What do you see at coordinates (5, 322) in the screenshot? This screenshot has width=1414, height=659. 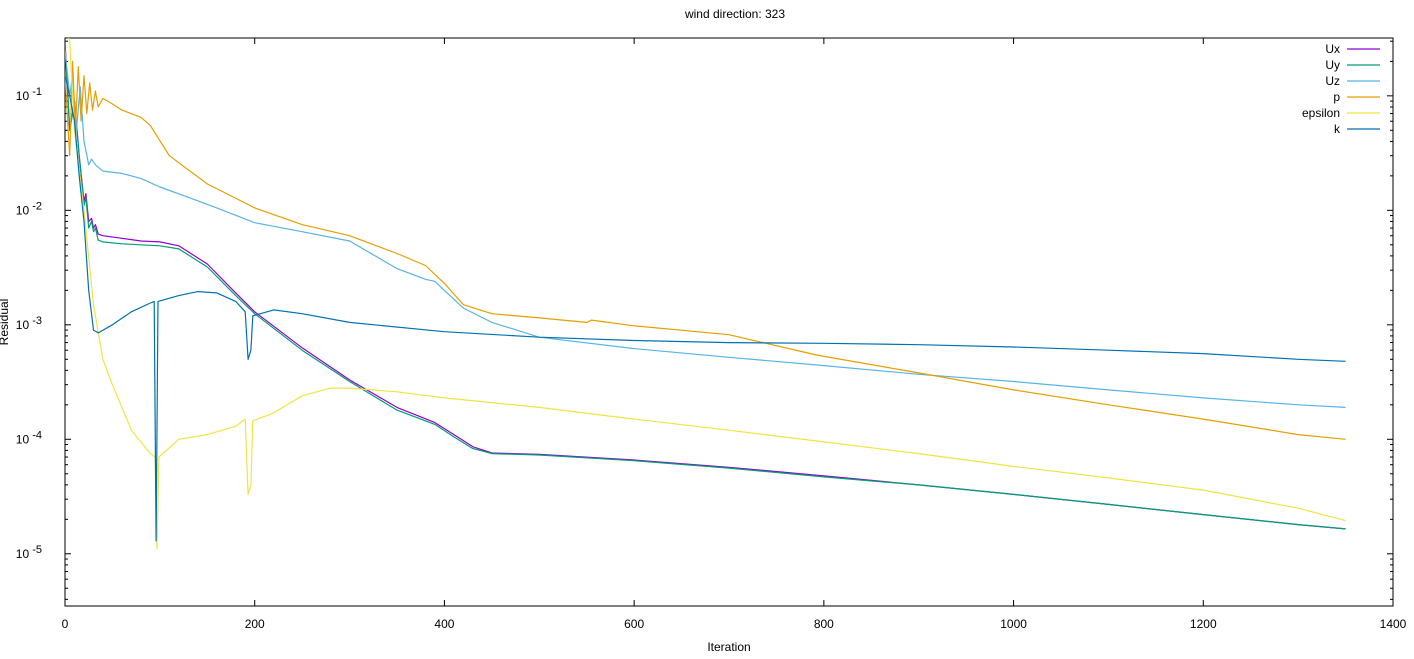 I see `y-axis-title: Residual` at bounding box center [5, 322].